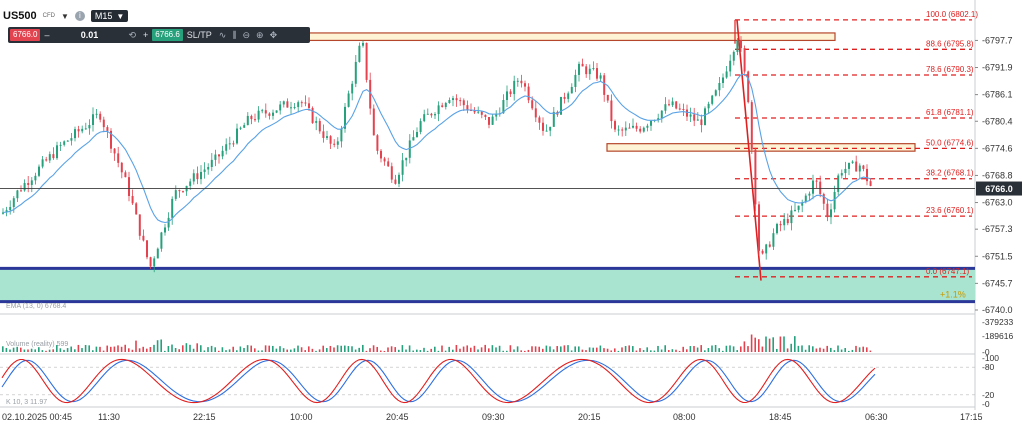  I want to click on buy-button: 6766.6, so click(167, 35).